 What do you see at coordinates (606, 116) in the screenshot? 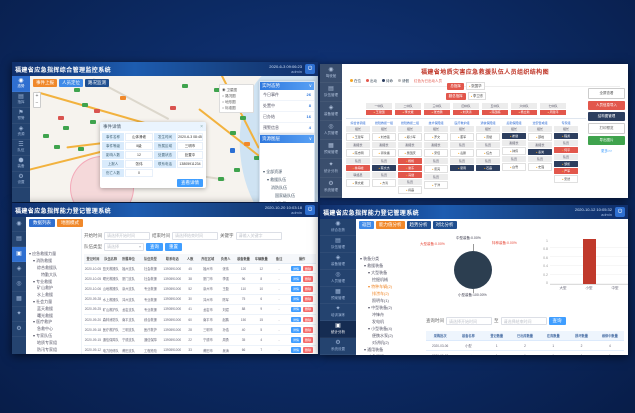
I see `org-tool-button: 结构图管理` at bounding box center [606, 116].